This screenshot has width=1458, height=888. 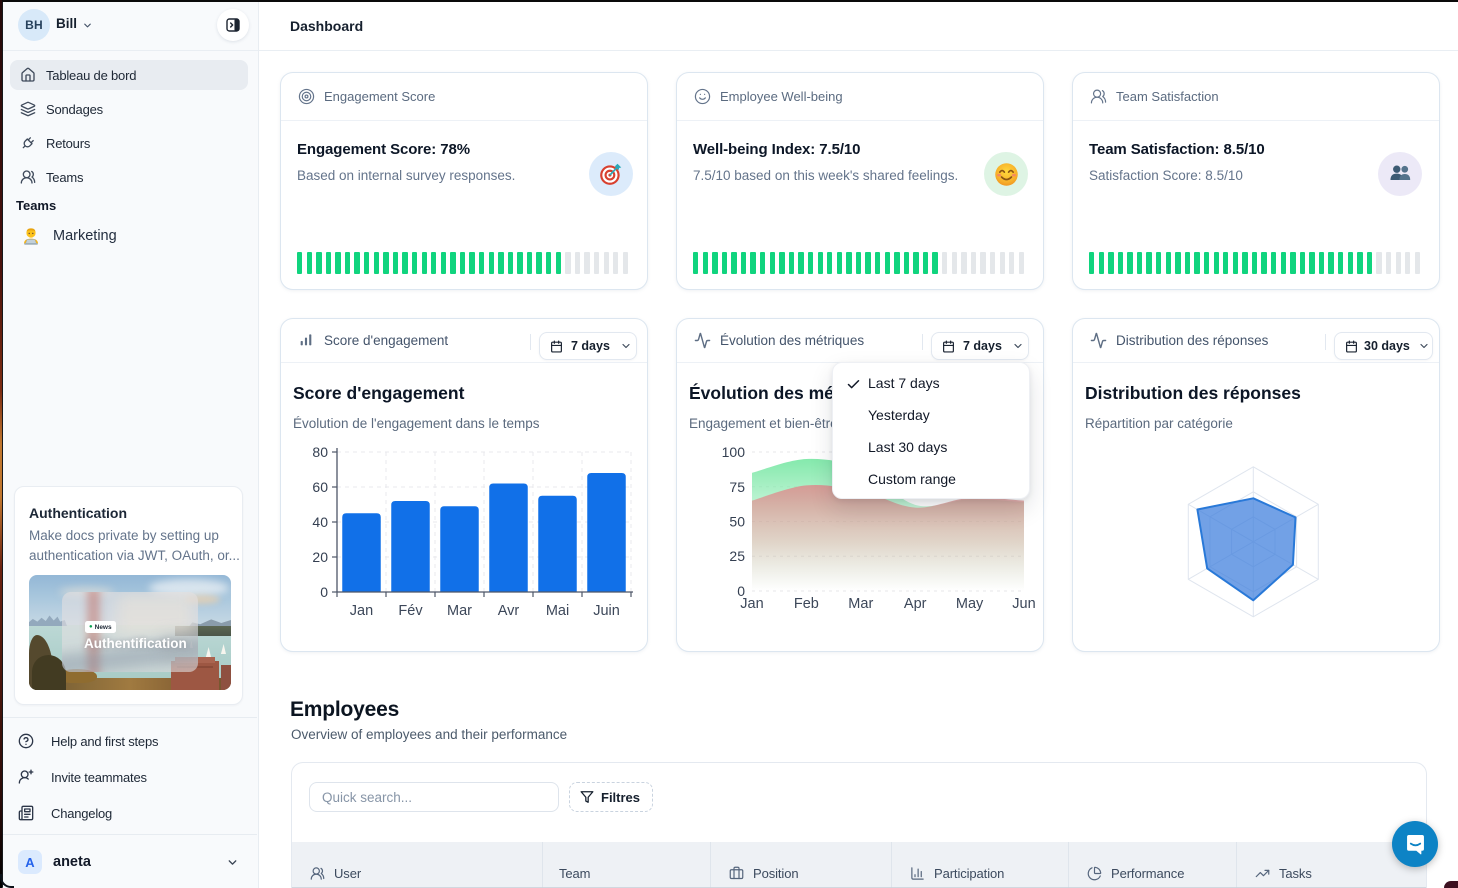 What do you see at coordinates (806, 604) in the screenshot?
I see `svg-text: Feb` at bounding box center [806, 604].